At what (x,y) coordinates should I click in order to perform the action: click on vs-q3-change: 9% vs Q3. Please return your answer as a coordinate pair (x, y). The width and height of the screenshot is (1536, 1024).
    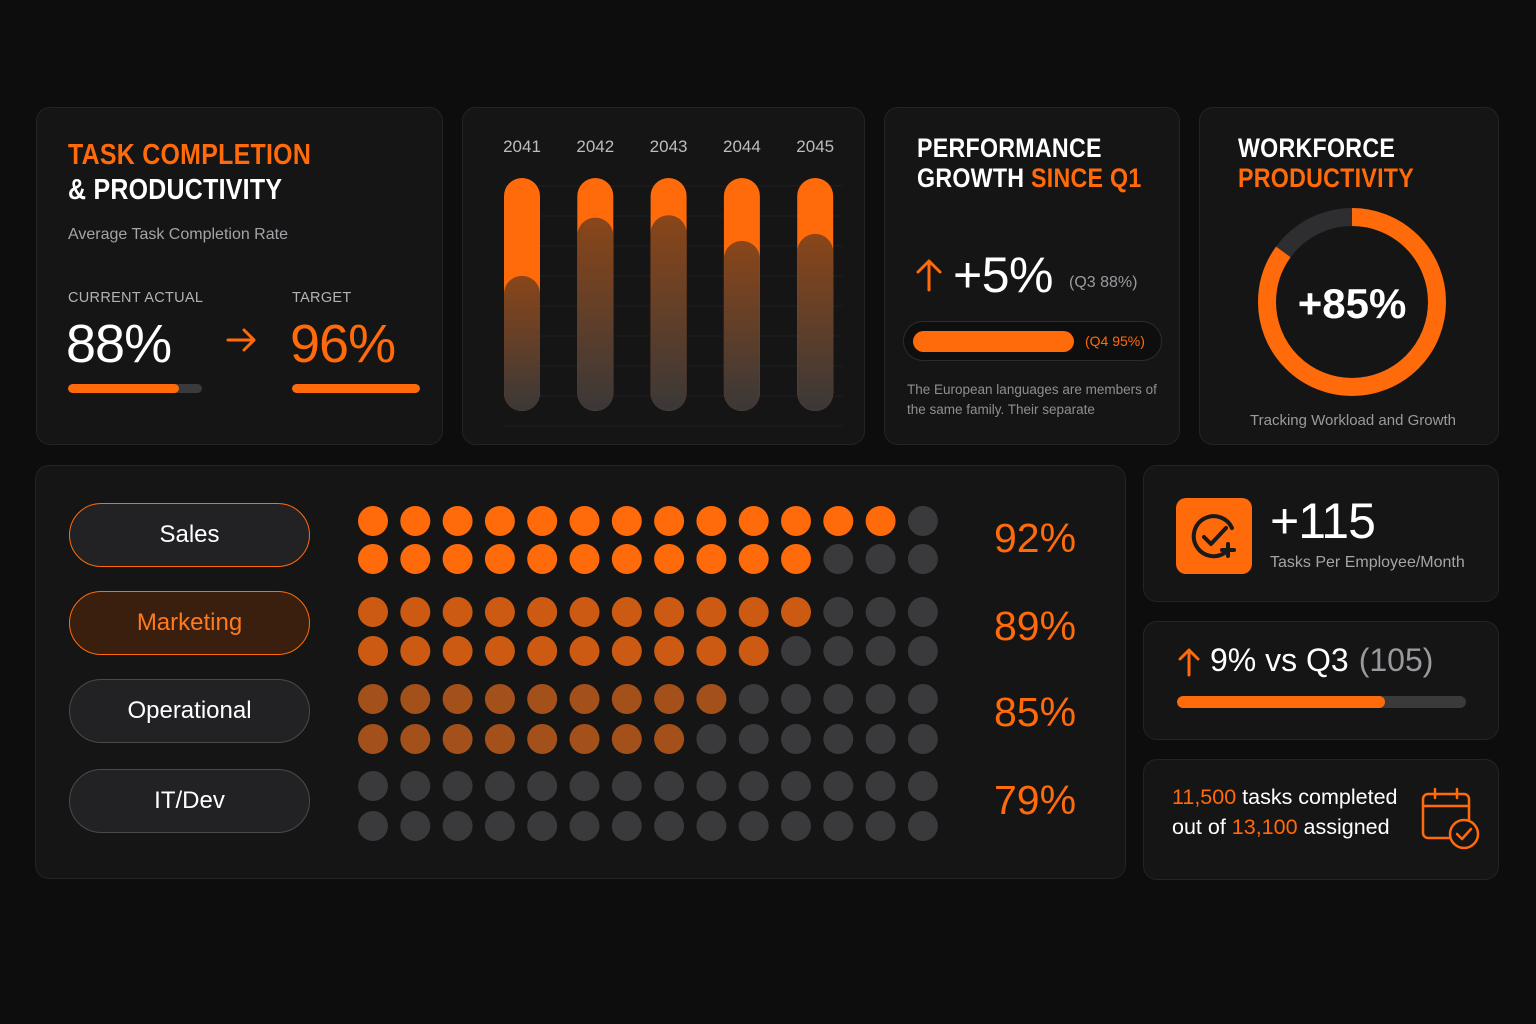
    Looking at the image, I should click on (1279, 660).